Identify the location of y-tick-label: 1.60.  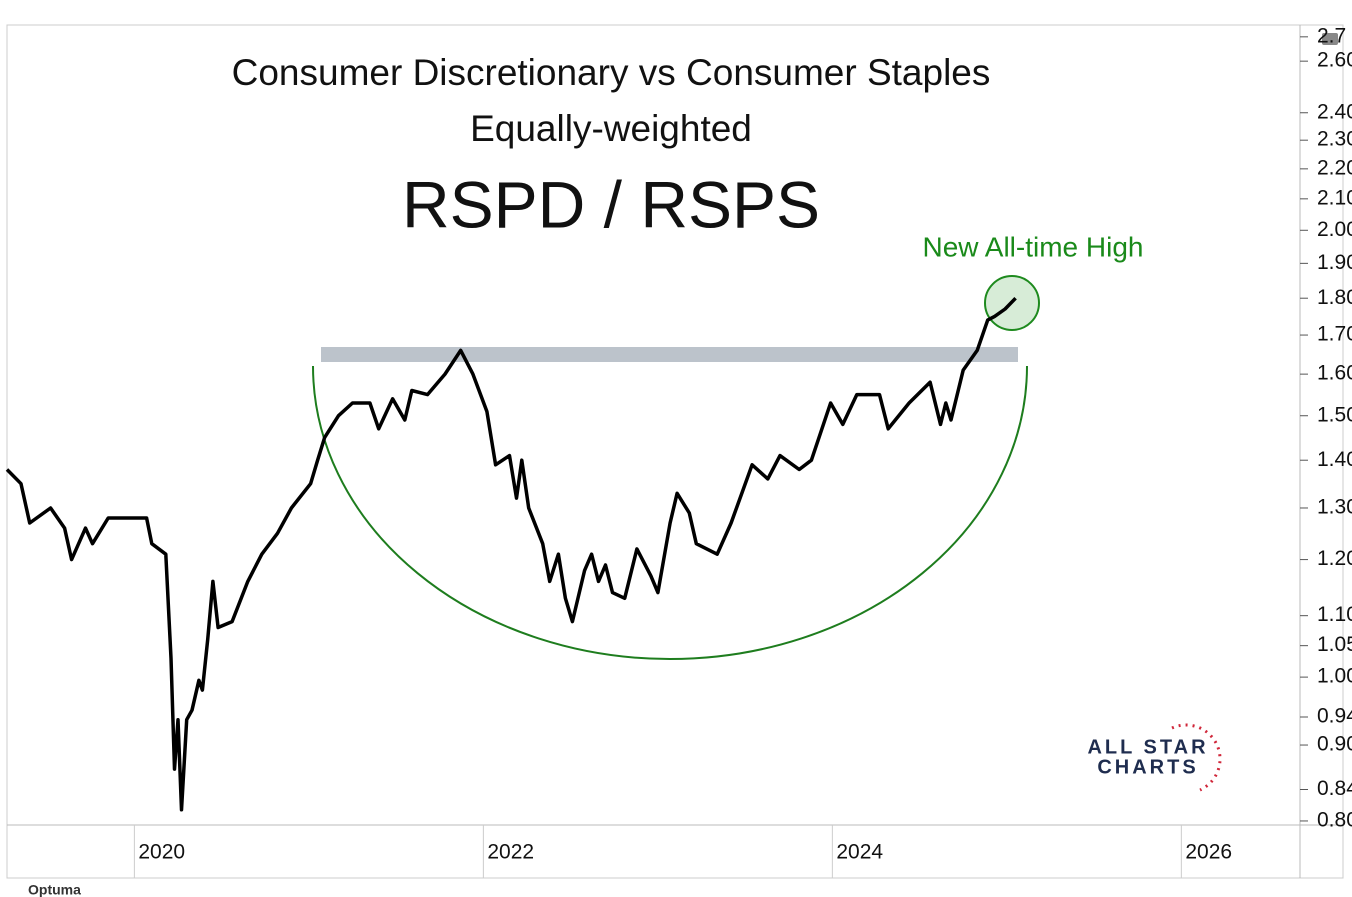
(1334, 373).